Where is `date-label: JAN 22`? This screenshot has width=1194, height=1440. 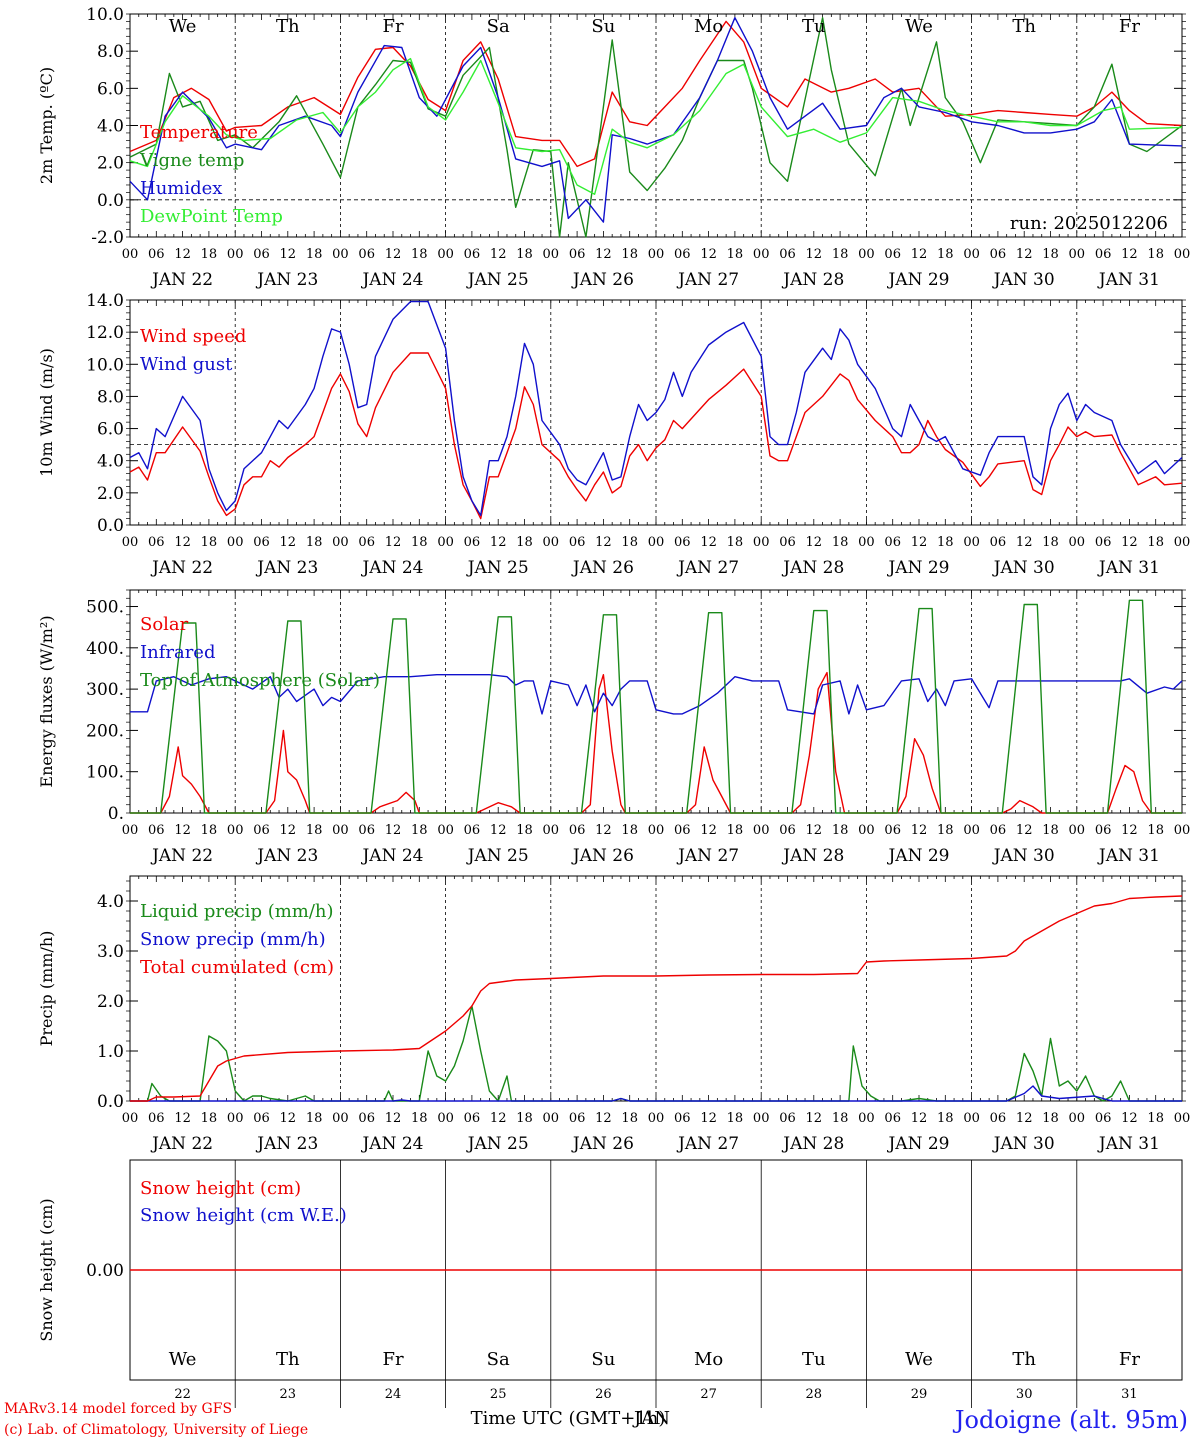 date-label: JAN 22 is located at coordinates (181, 568).